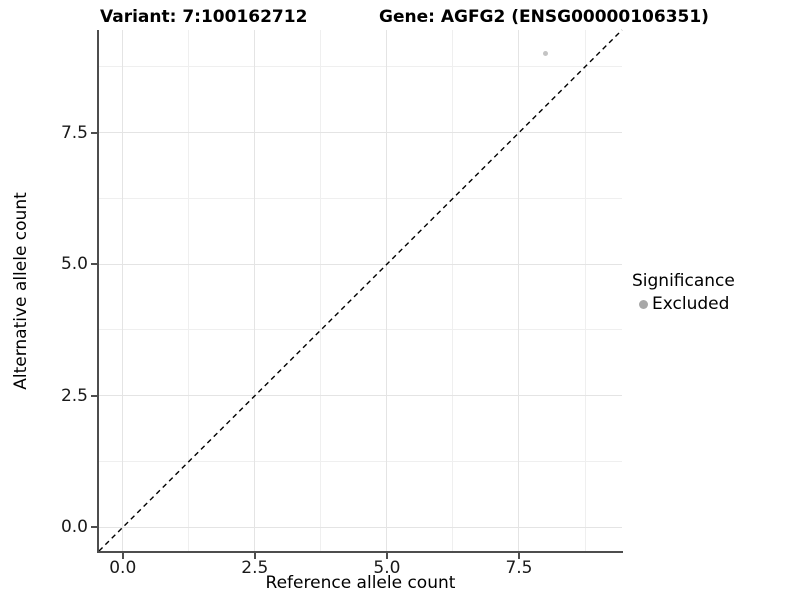  What do you see at coordinates (691, 304) in the screenshot?
I see `legend-entry-label: Excluded` at bounding box center [691, 304].